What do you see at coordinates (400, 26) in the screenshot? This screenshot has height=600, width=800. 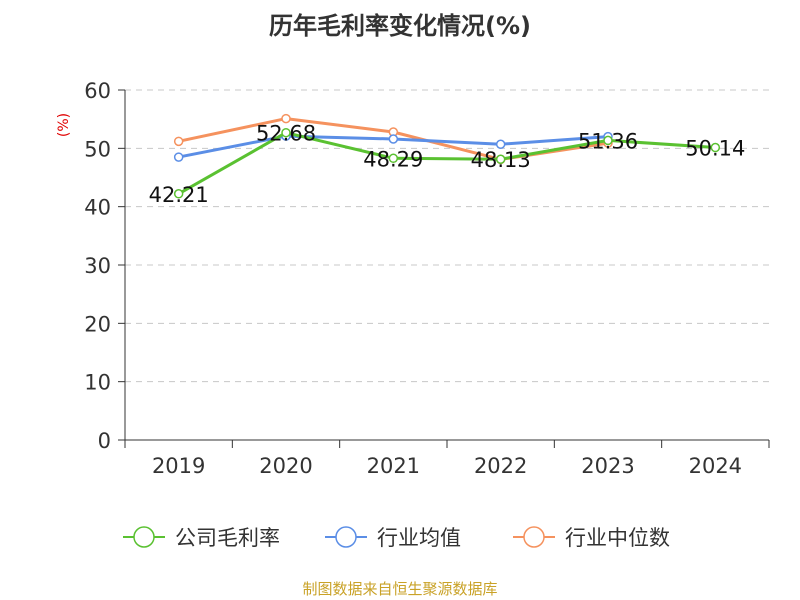 I see `chart-title: 历年毛利率变化情况(%)` at bounding box center [400, 26].